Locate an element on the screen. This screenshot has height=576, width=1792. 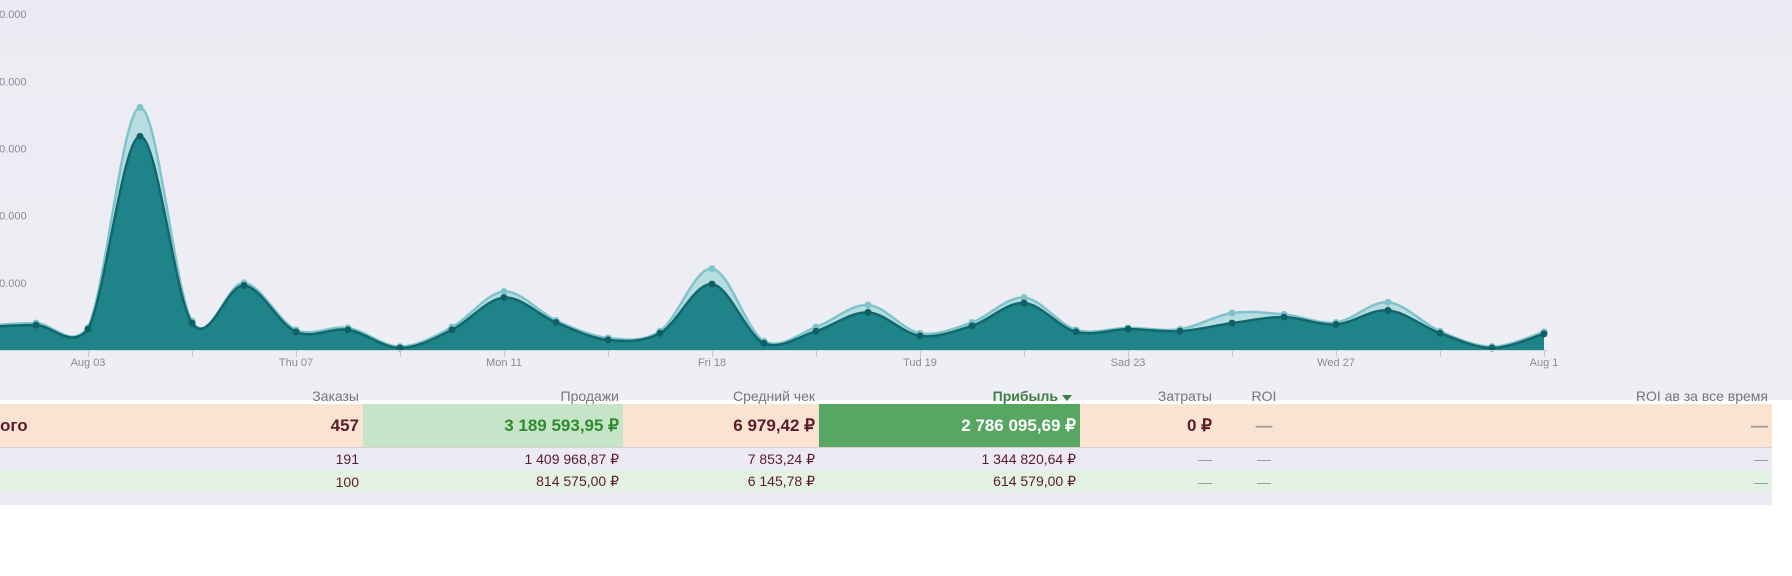
total-orders: 457 is located at coordinates (344, 425).